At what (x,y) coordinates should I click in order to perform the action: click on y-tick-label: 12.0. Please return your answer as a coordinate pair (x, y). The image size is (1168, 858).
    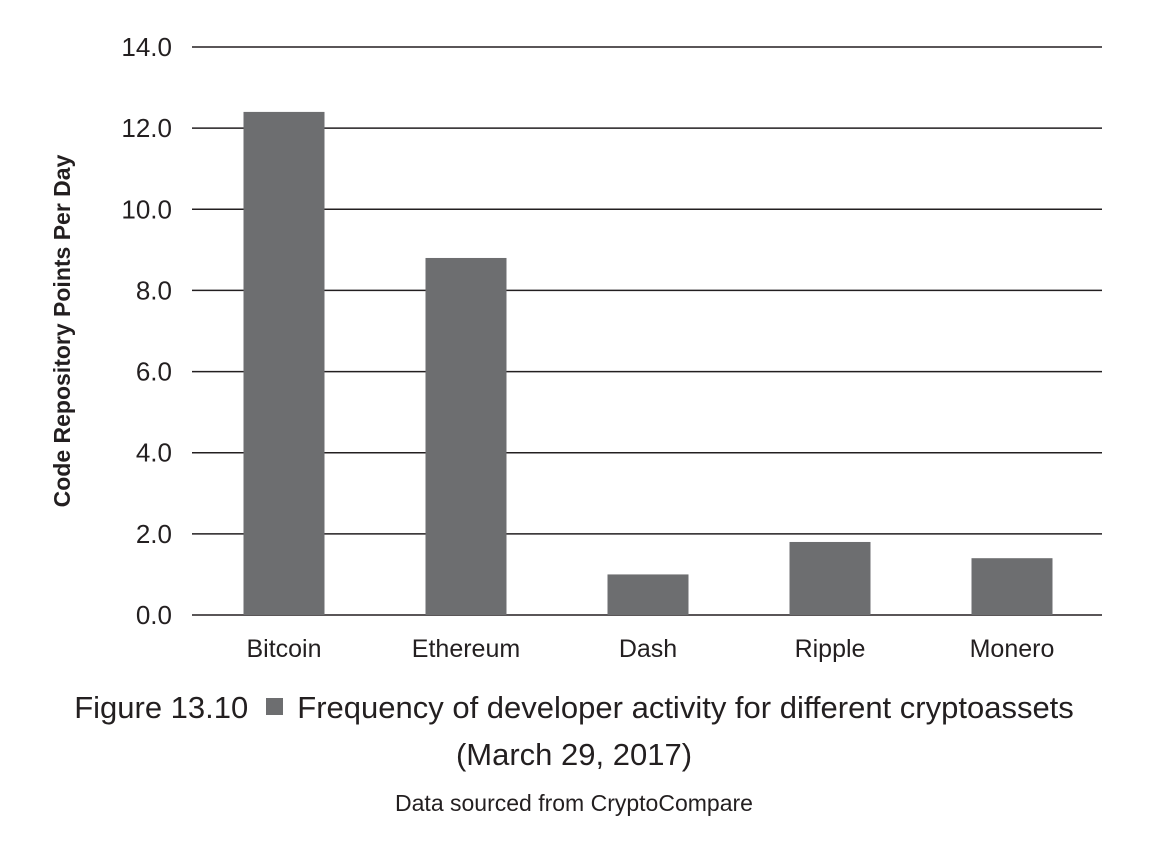
    Looking at the image, I should click on (146, 128).